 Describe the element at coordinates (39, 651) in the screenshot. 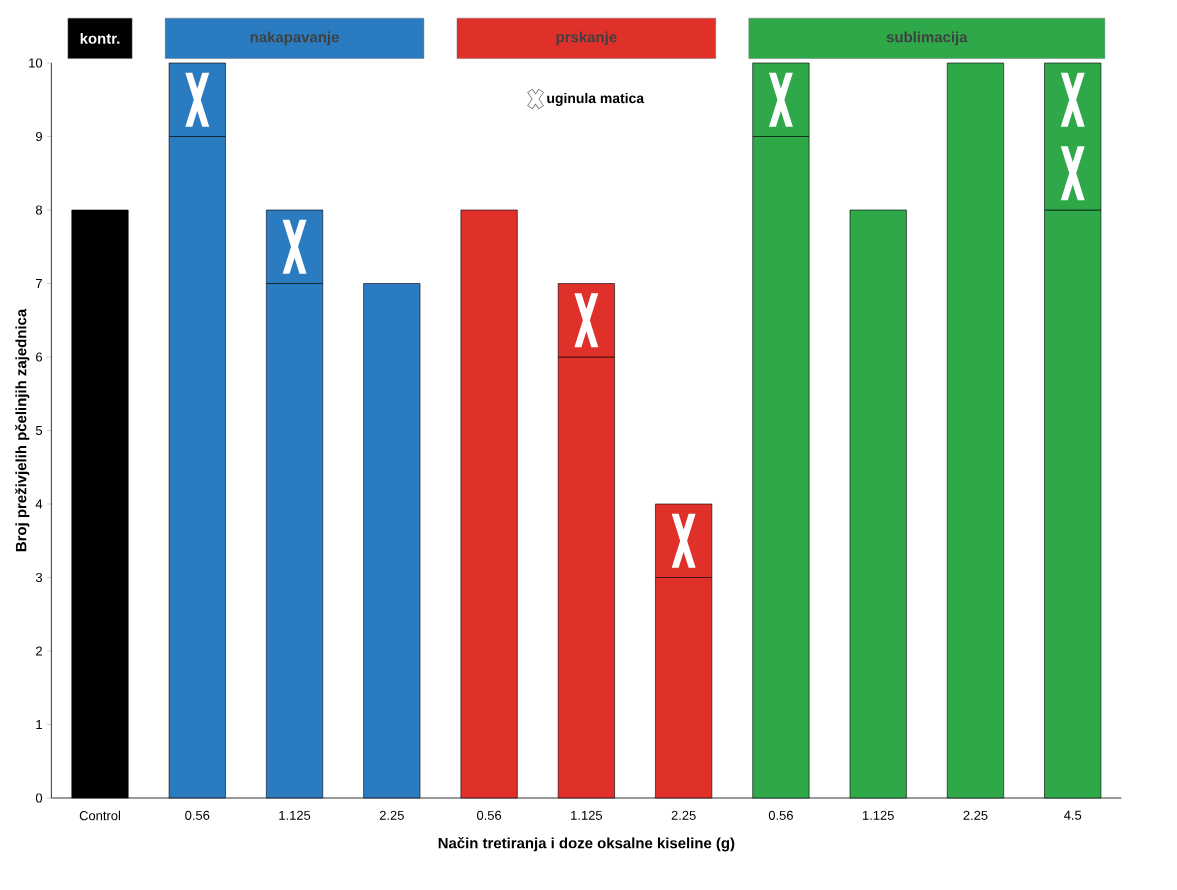

I see `y-tick-label: 2` at that location.